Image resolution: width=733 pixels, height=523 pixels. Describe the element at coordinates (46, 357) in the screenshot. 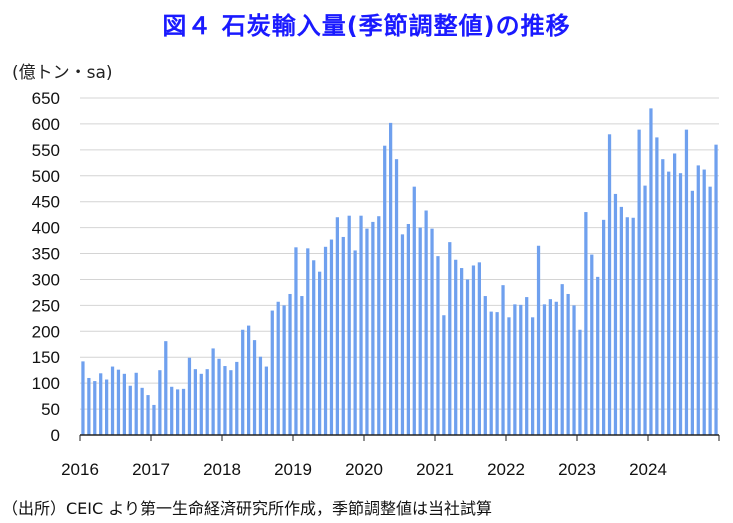

I see `y-tick-label: 150` at that location.